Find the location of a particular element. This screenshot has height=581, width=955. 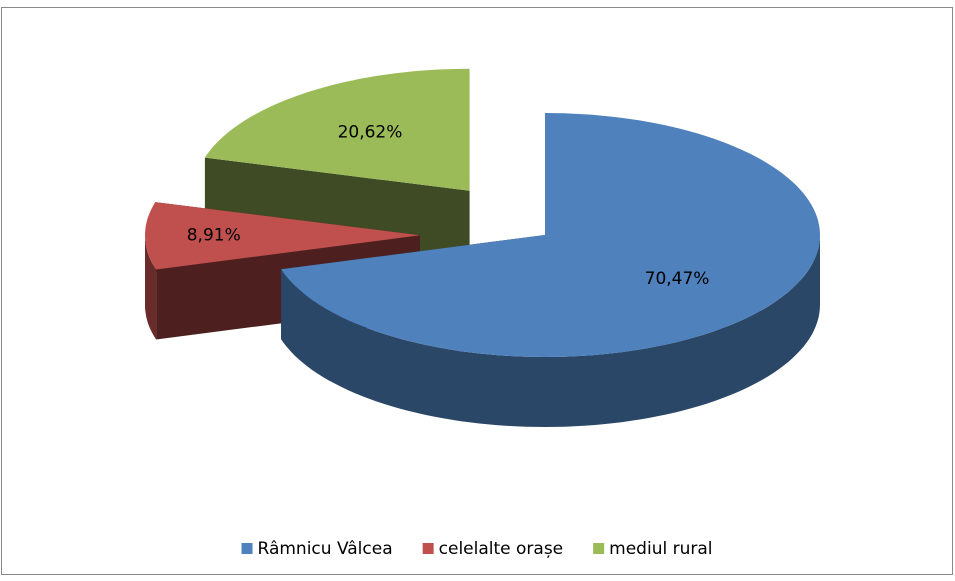

data-label: 8,91% is located at coordinates (214, 236).